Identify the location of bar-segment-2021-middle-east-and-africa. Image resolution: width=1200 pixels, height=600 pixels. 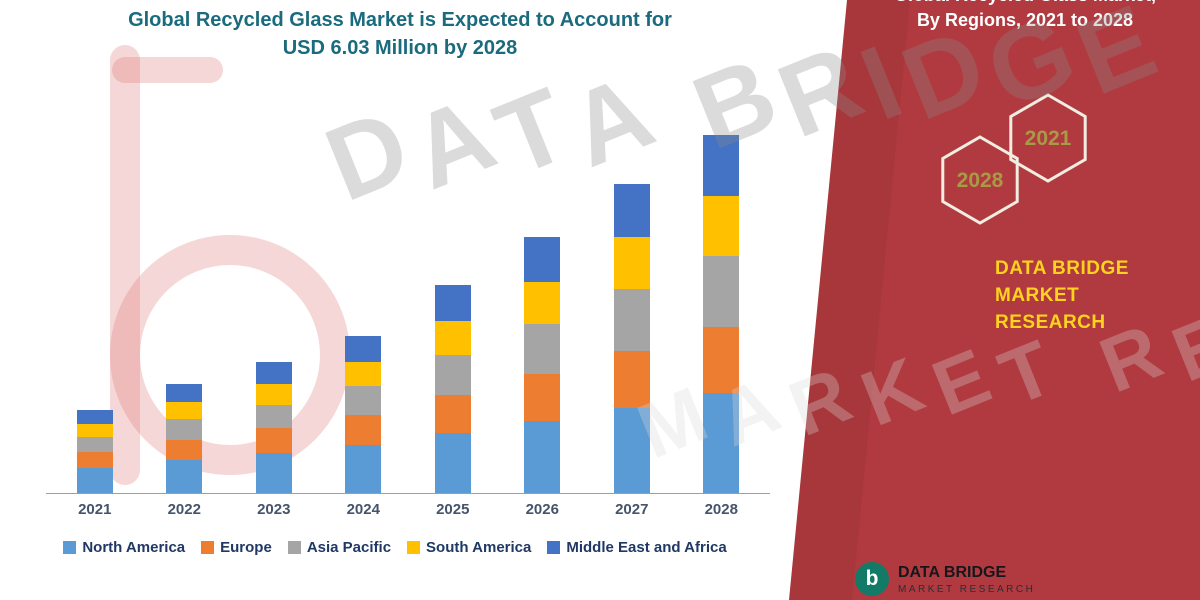
(94, 417).